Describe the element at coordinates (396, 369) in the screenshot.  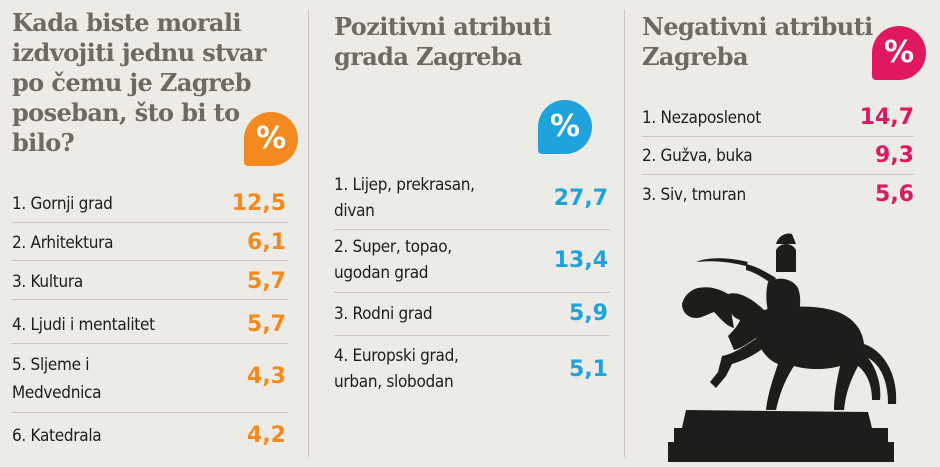
I see `row-label: 4. Europski grad, urban, slobodan` at that location.